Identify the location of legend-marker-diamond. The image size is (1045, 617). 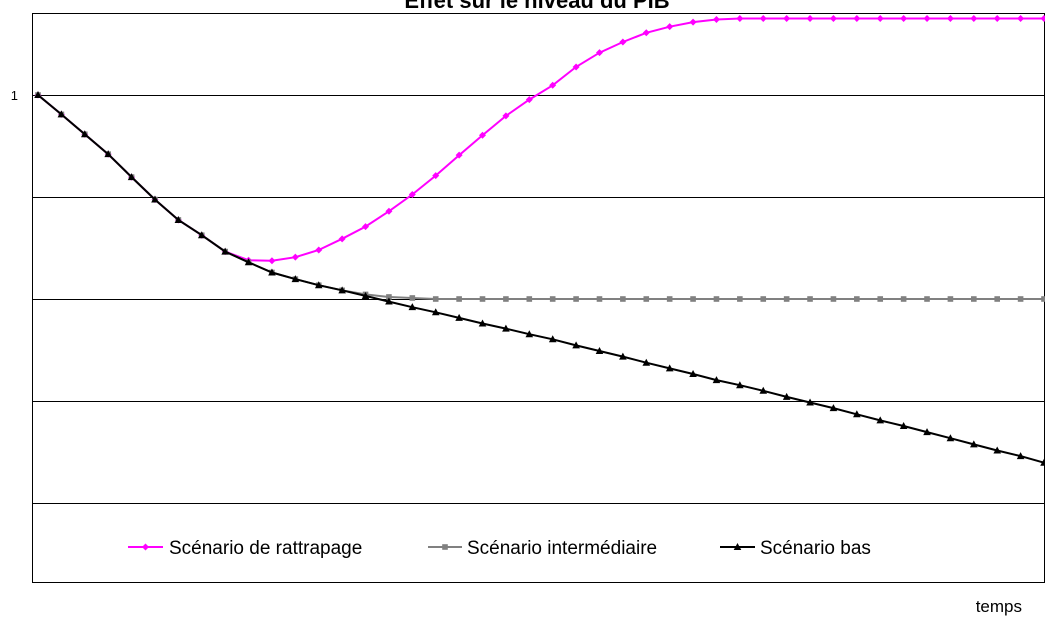
(145, 547).